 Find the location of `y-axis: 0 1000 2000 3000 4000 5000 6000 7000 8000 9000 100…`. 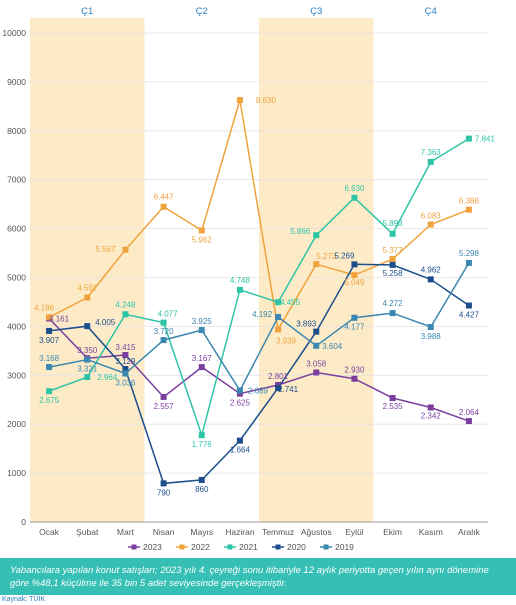

y-axis: 0 1000 2000 3000 4000 5000 6000 7000 8000 9000 100… is located at coordinates (14, 277).